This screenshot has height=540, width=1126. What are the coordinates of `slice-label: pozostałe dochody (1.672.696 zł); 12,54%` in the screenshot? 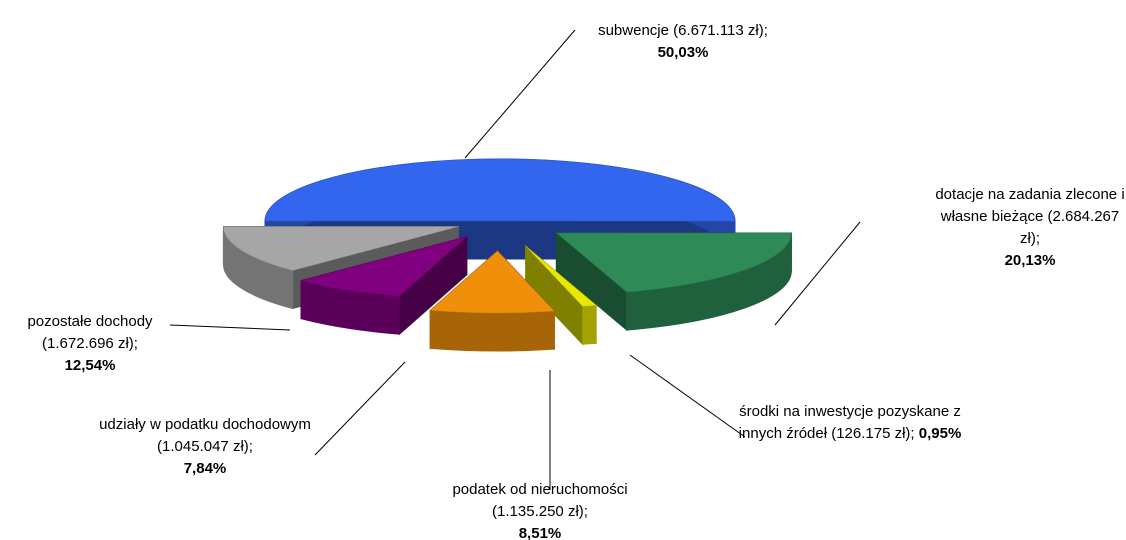 It's located at (90, 344).